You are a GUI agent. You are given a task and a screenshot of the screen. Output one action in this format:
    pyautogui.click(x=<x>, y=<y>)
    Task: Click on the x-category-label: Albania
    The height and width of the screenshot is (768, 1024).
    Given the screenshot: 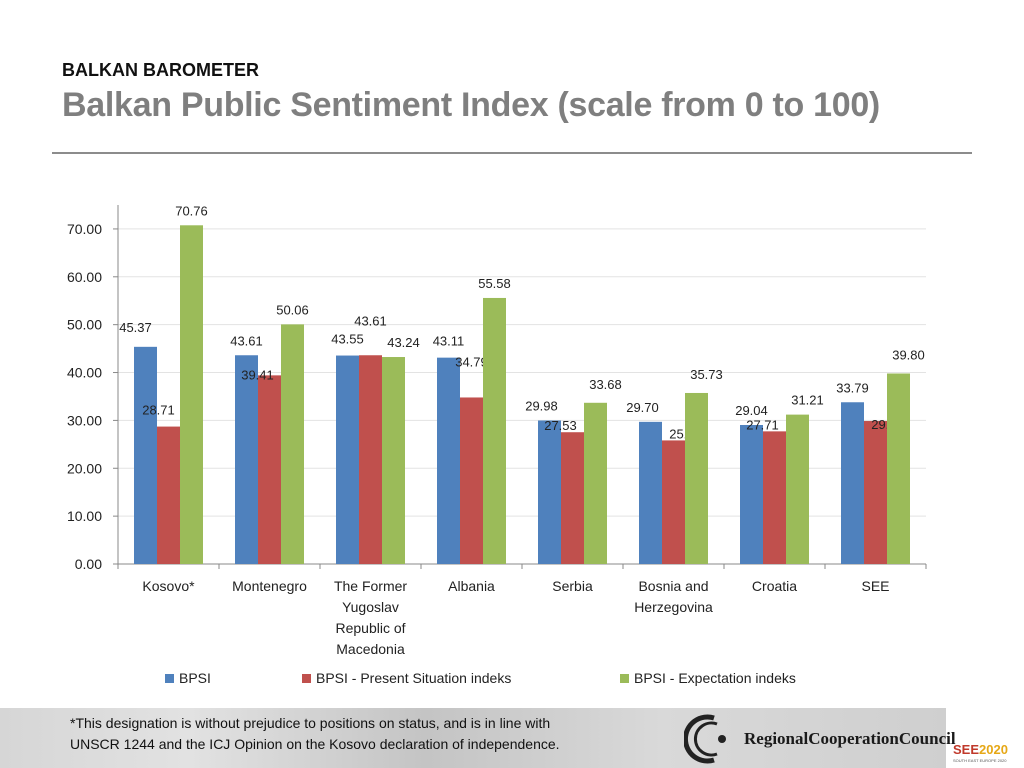 What is the action you would take?
    pyautogui.click(x=471, y=586)
    